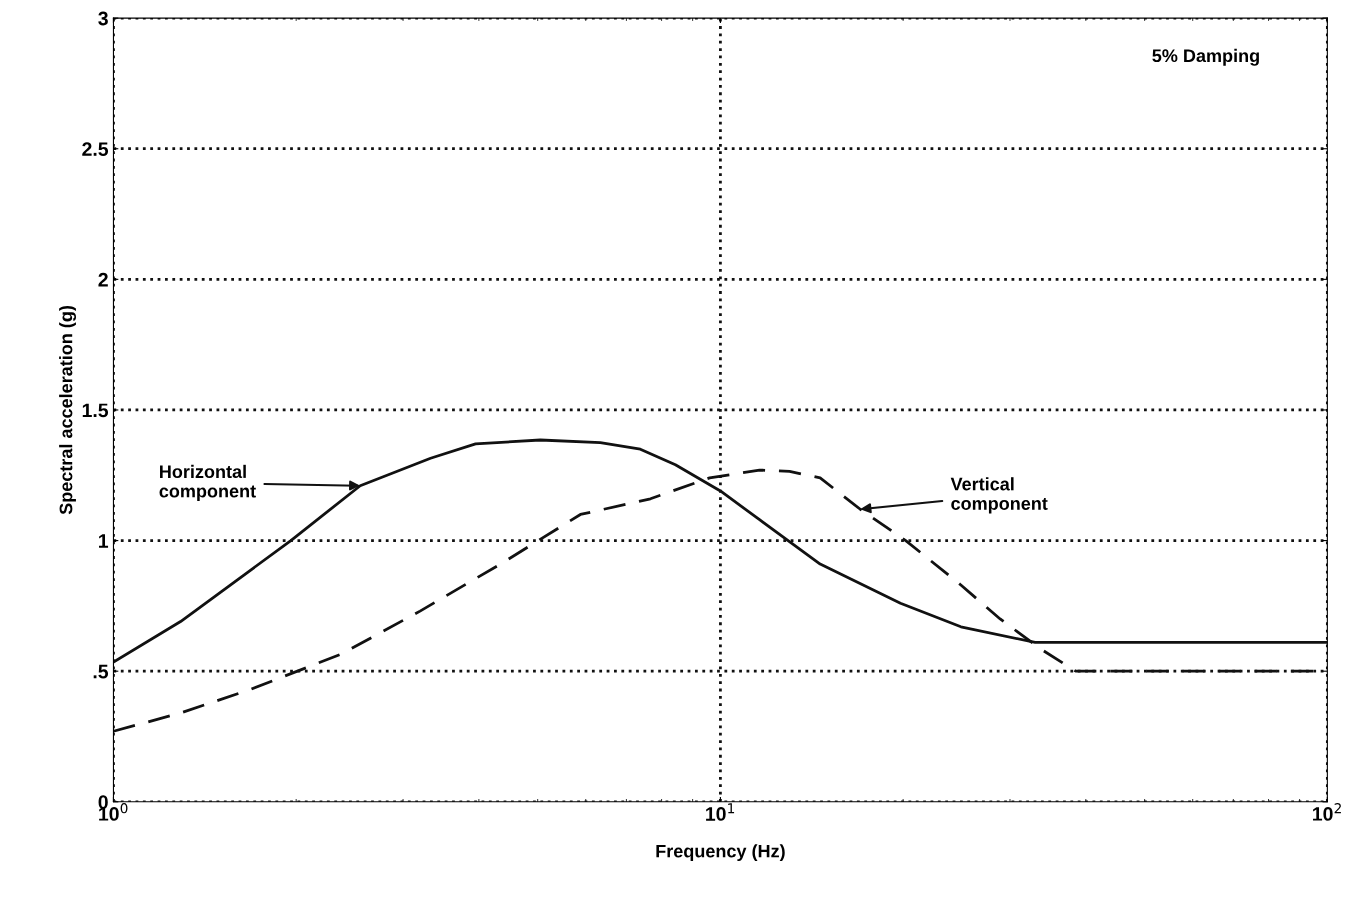 Image resolution: width=1367 pixels, height=906 pixels. Describe the element at coordinates (95, 149) in the screenshot. I see `y-tick-label: 2.5` at that location.